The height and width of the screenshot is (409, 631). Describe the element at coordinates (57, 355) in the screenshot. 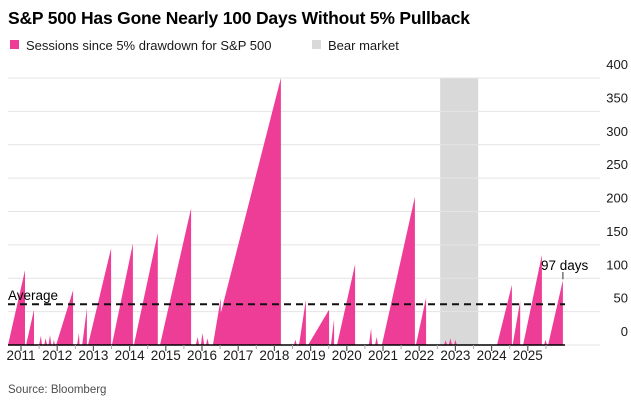

I see `x-tick-label: 2012` at that location.